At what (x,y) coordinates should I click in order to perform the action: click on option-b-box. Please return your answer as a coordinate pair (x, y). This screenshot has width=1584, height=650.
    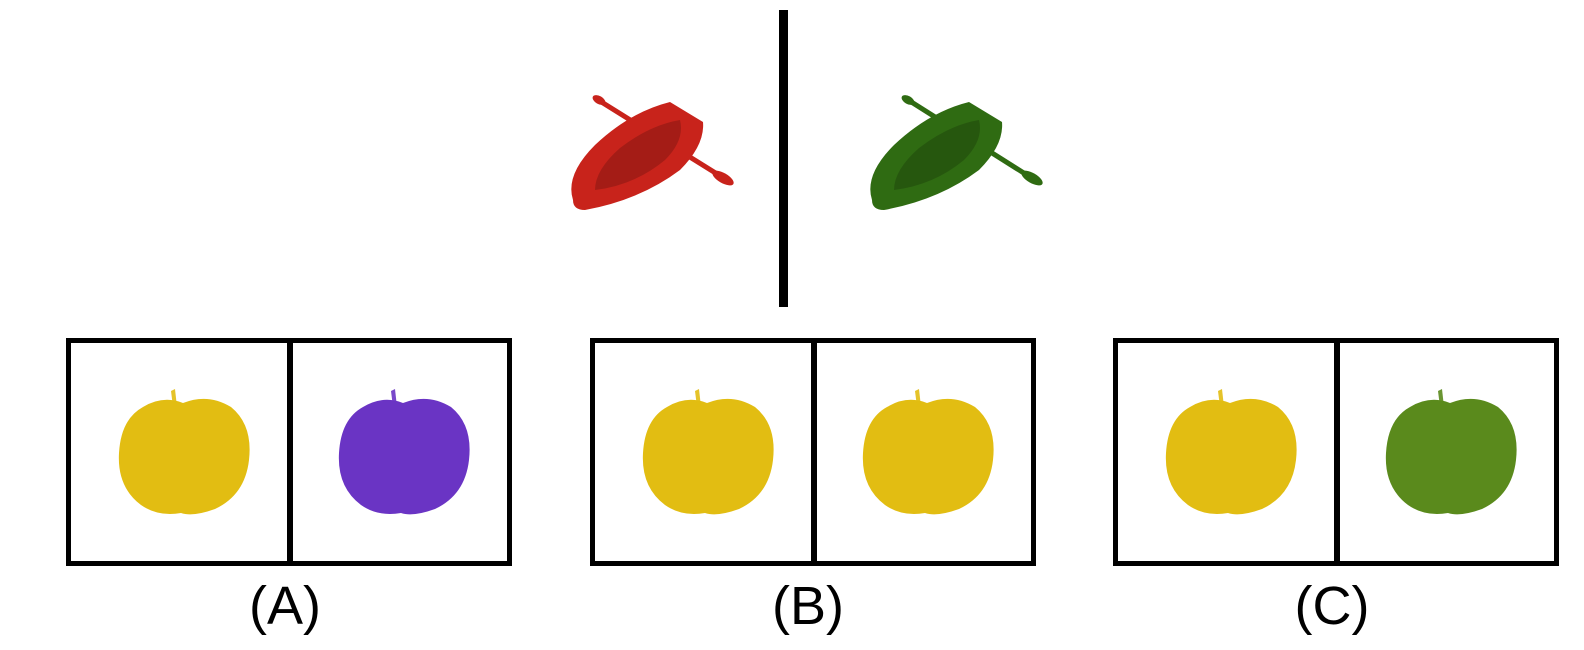
    Looking at the image, I should click on (813, 452).